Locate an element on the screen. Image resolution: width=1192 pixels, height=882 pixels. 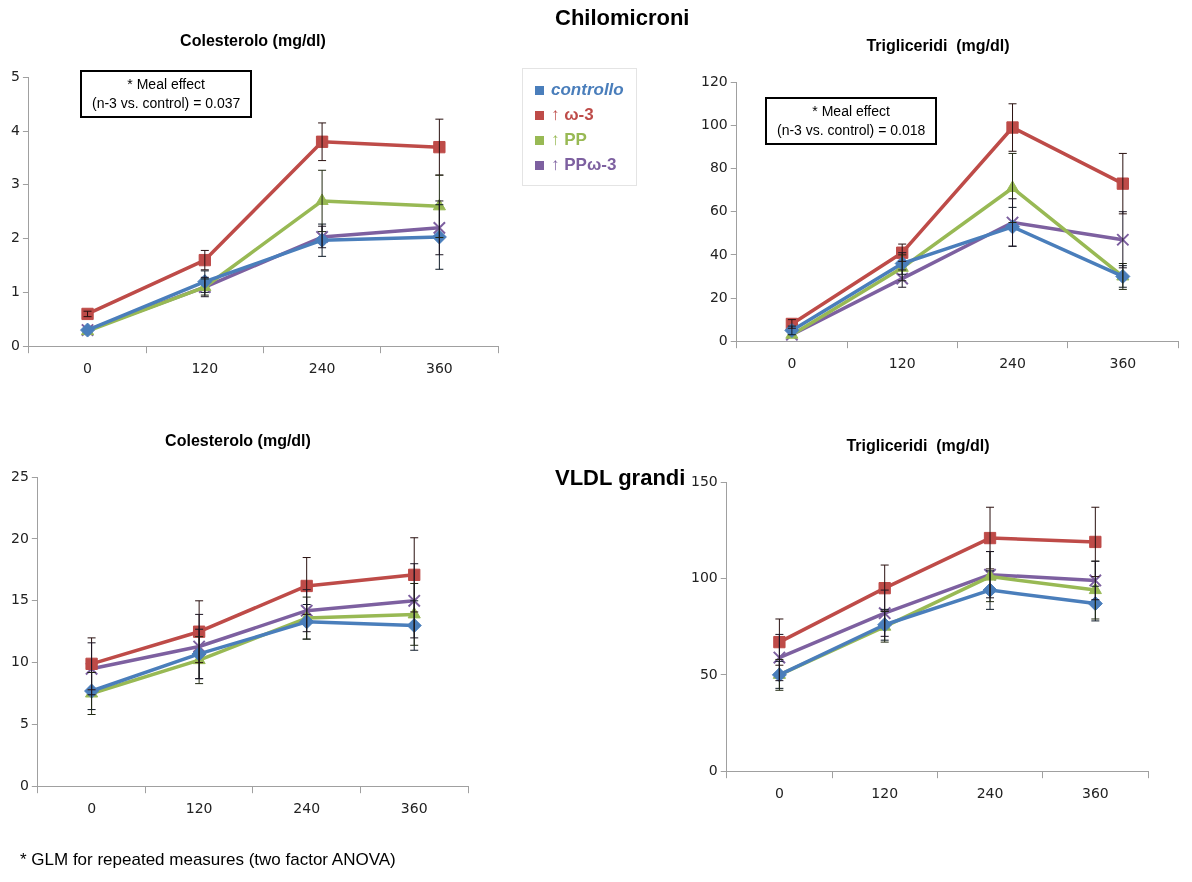
y-tick-label: 120 is located at coordinates (714, 80).